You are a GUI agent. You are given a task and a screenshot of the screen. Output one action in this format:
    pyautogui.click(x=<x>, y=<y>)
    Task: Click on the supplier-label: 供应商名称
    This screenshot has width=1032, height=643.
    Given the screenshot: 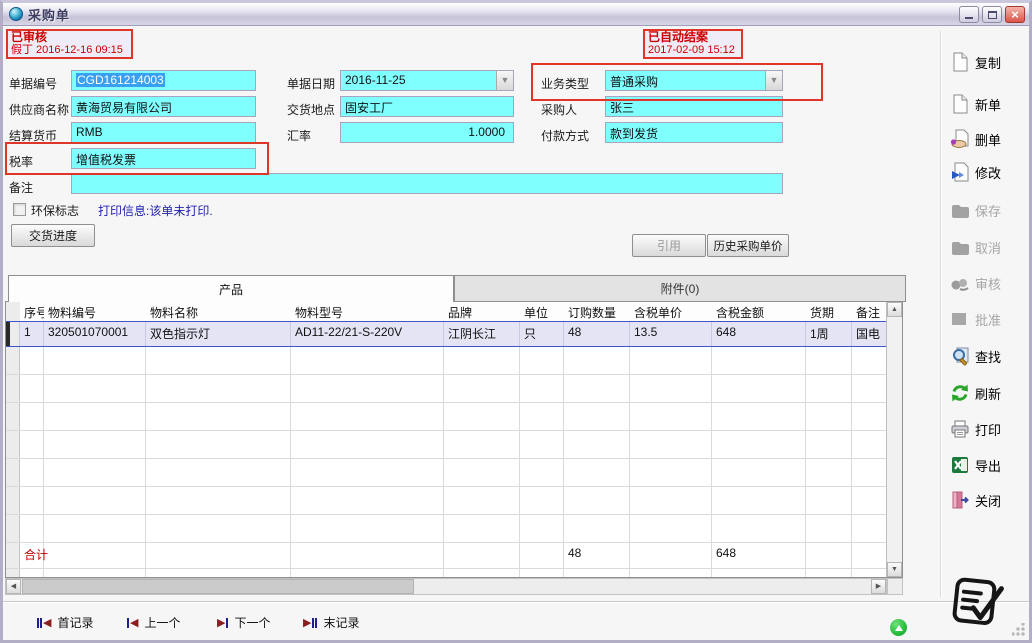 What is the action you would take?
    pyautogui.click(x=39, y=110)
    